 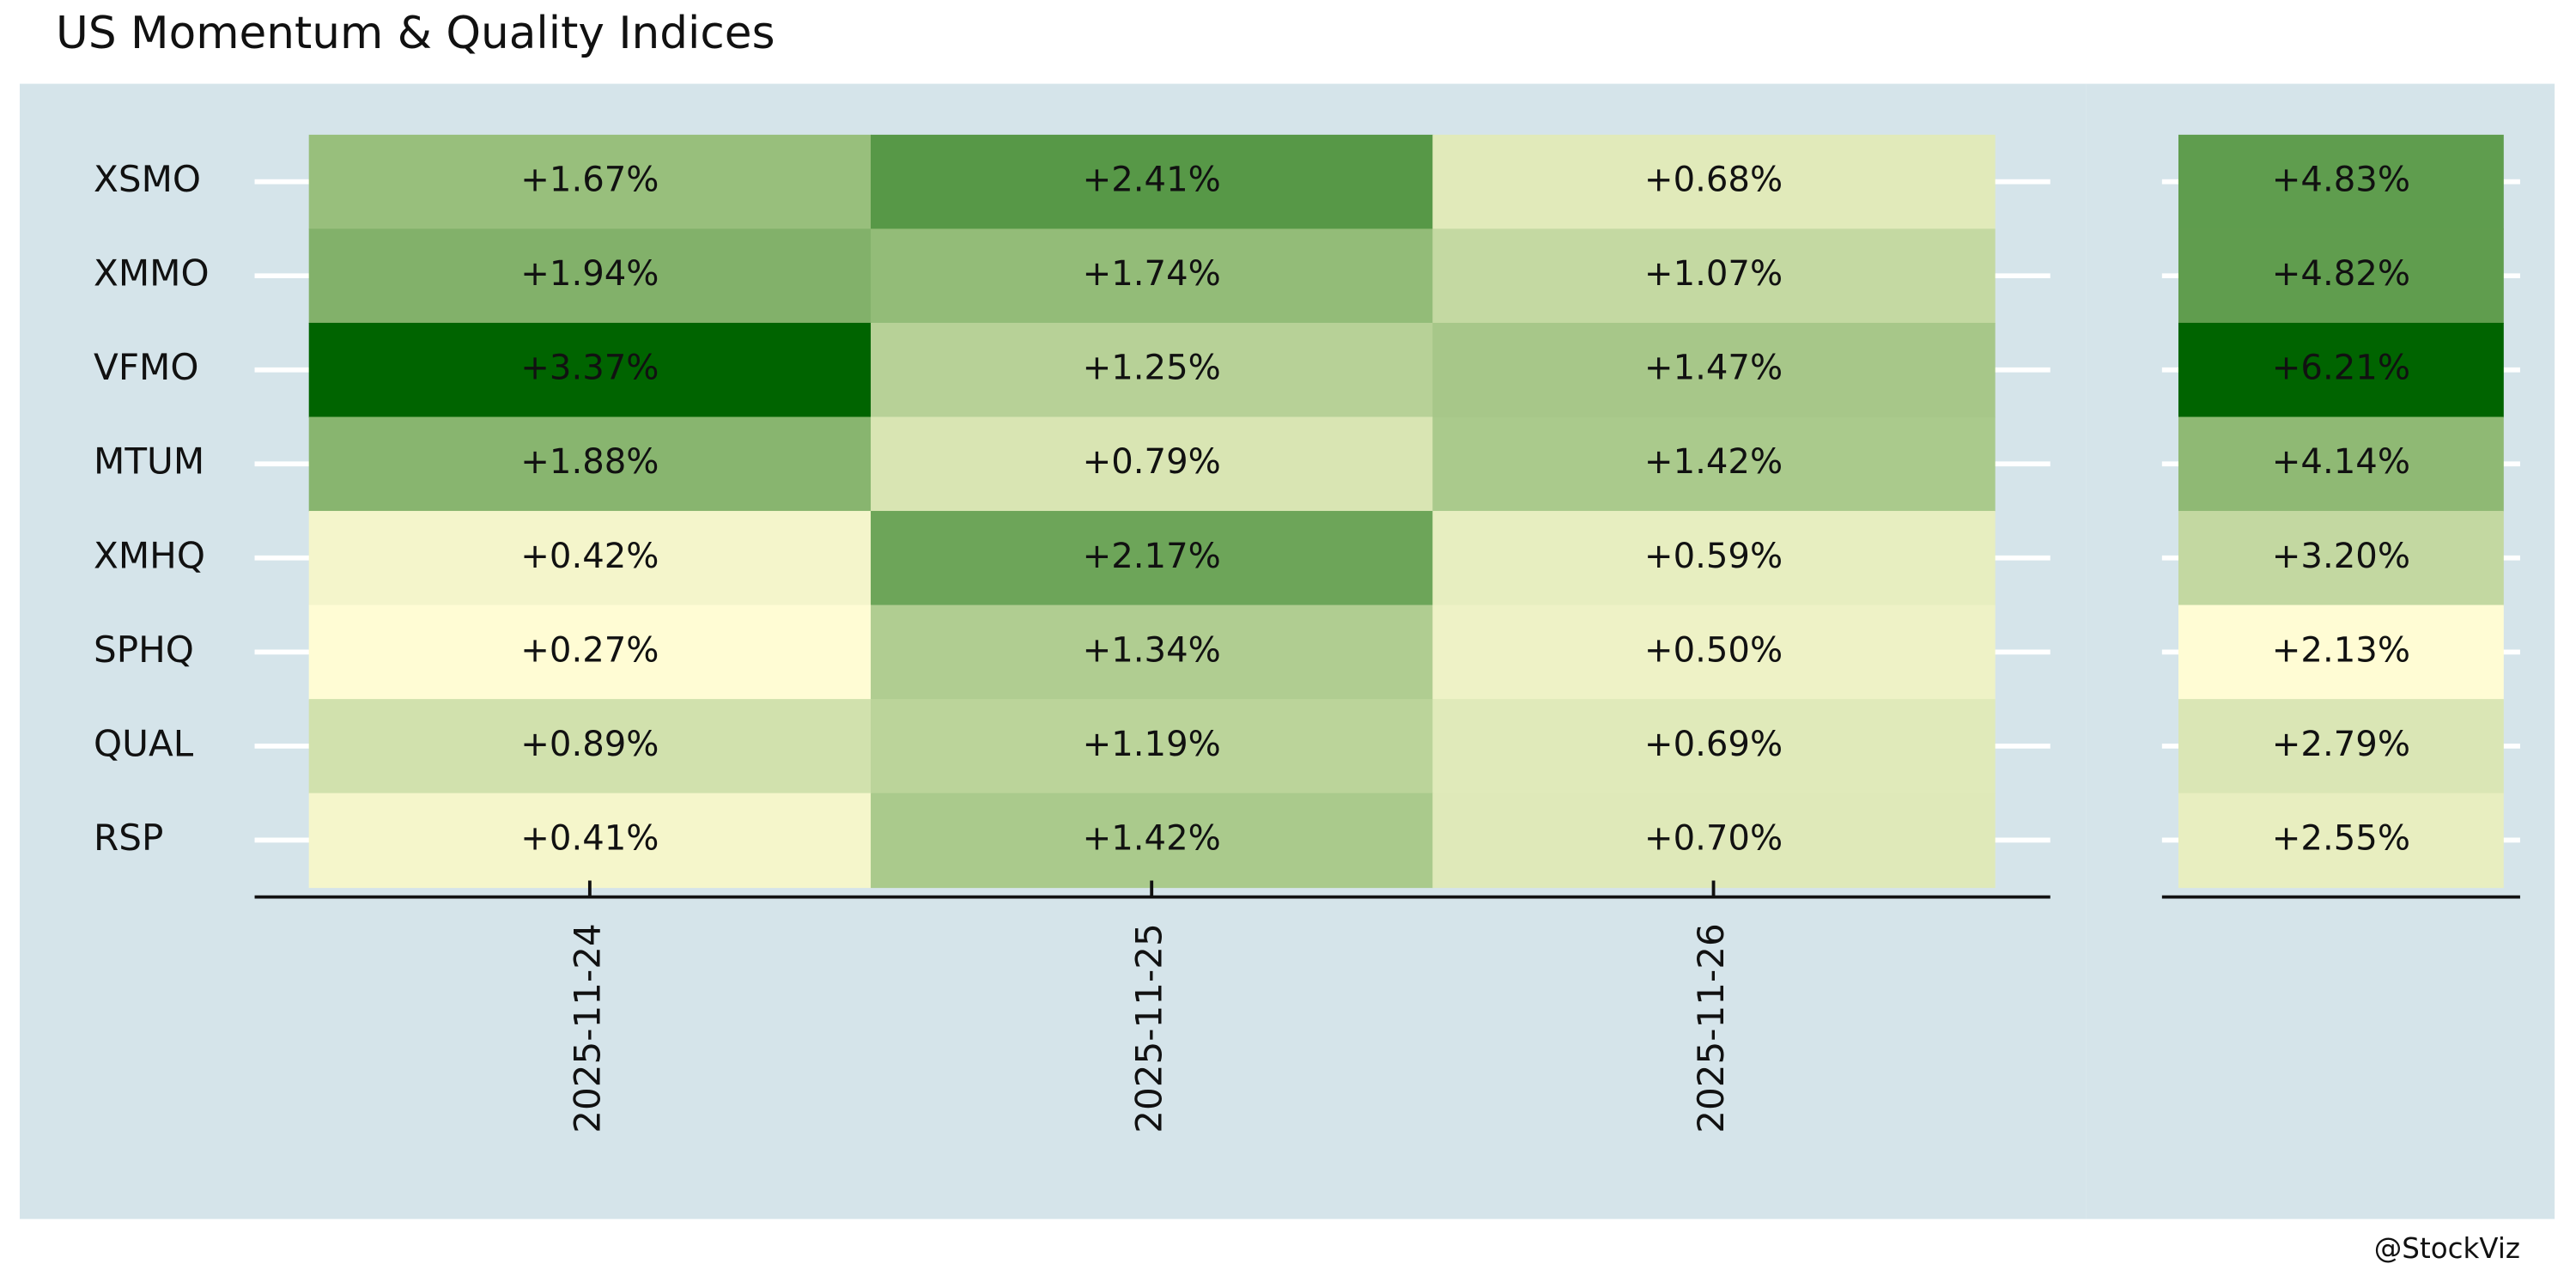 I want to click on cell-label: +1.74%, so click(x=1152, y=274).